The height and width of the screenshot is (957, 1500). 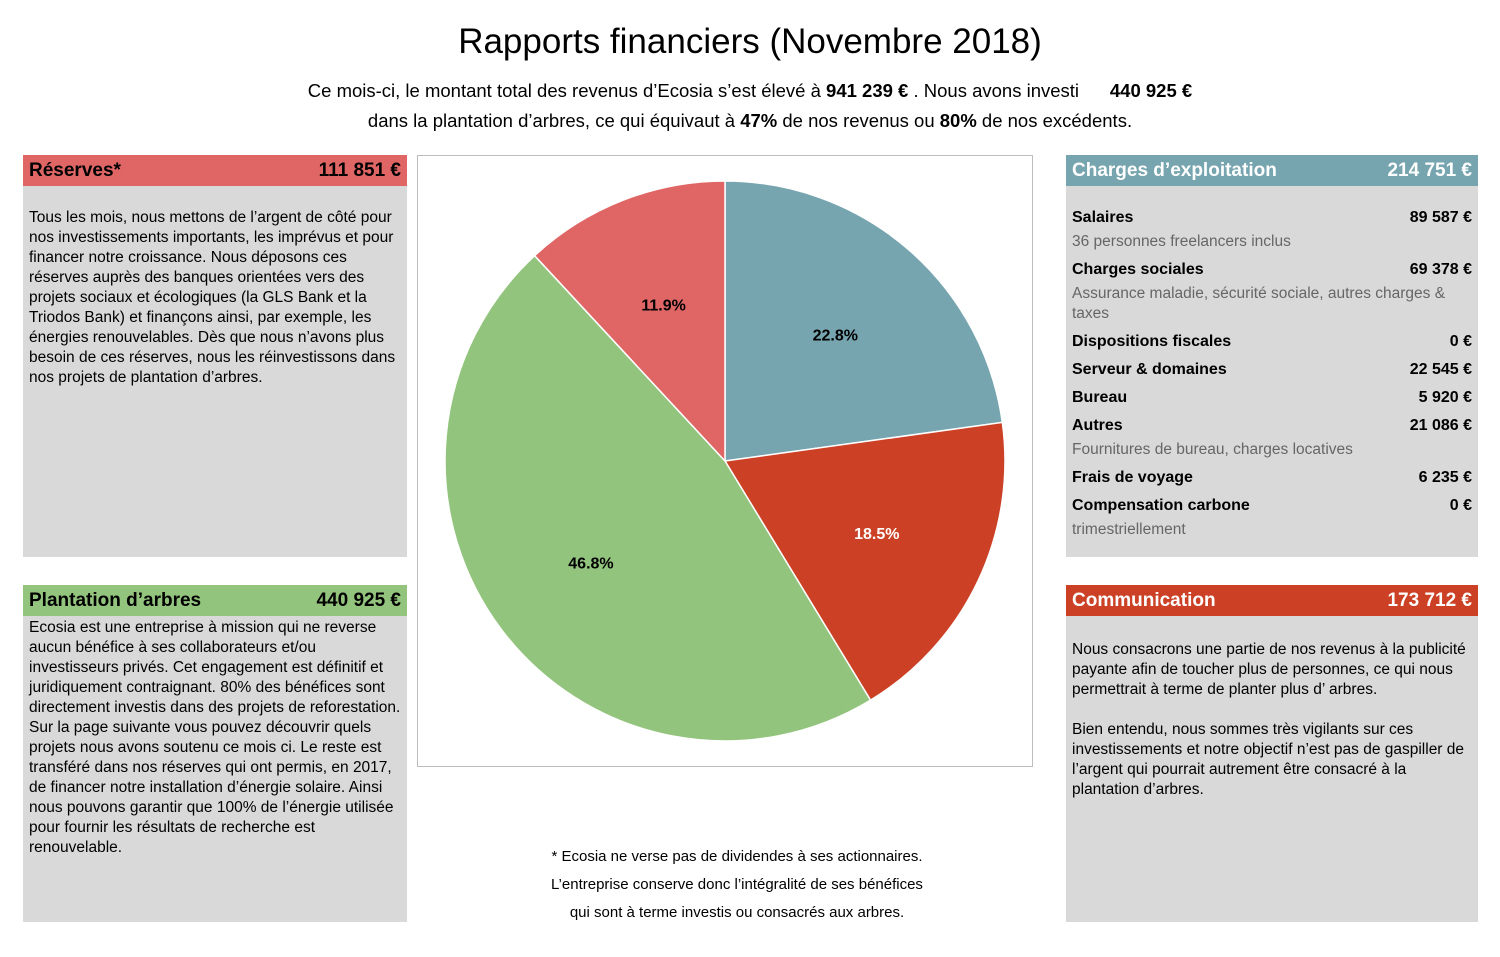 What do you see at coordinates (359, 170) in the screenshot?
I see `reserves-amount: 111 851 €` at bounding box center [359, 170].